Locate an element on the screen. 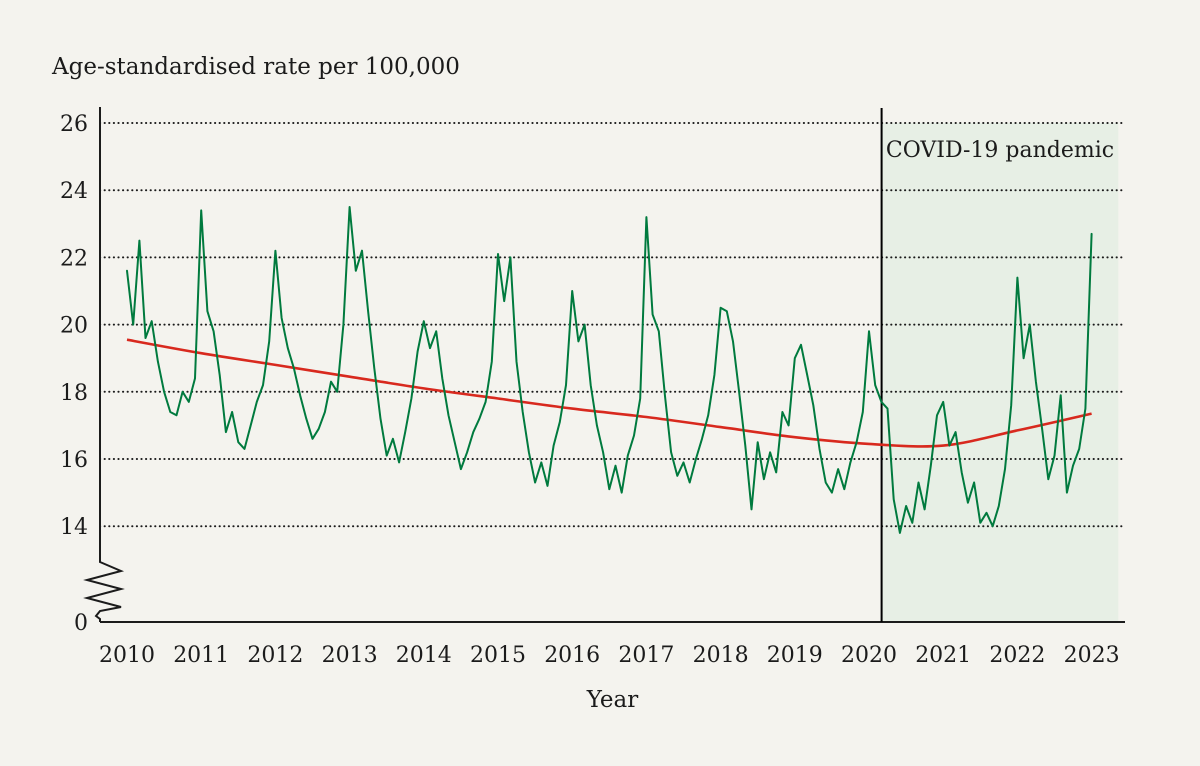 The image size is (1200, 766). y-axis-line-with-break is located at coordinates (104, 364).